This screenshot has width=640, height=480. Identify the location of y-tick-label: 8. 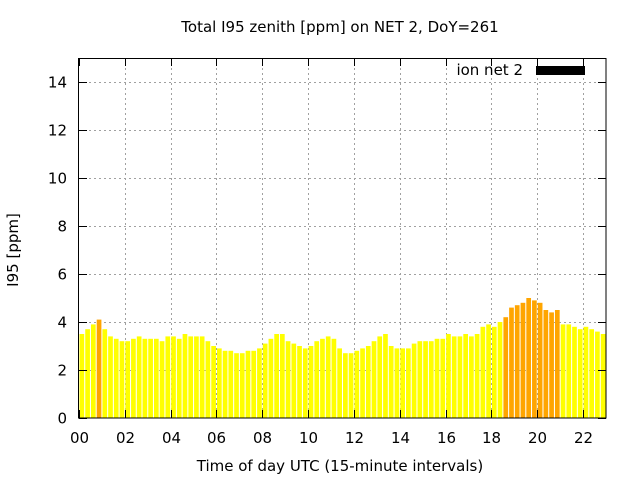
(62, 227).